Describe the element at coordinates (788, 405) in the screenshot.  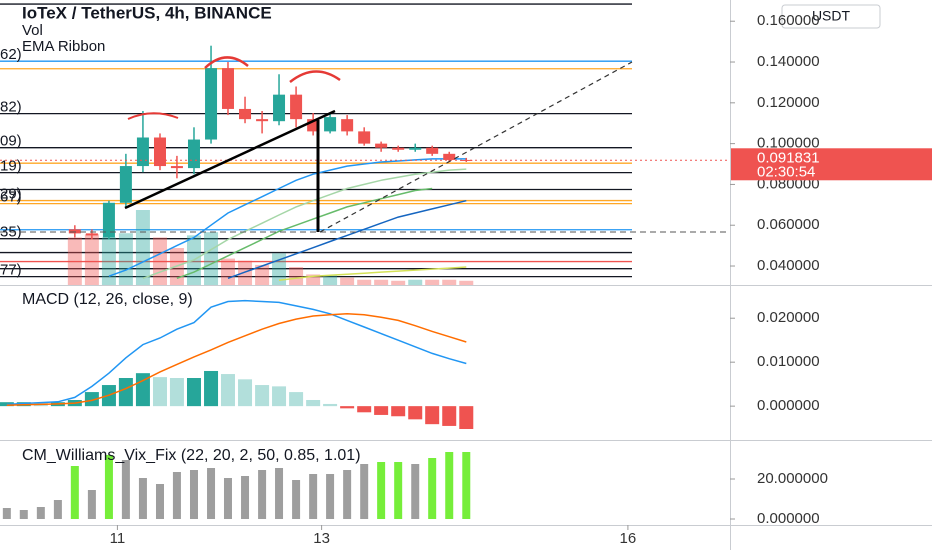
I see `y-tick-label: 0.000000` at that location.